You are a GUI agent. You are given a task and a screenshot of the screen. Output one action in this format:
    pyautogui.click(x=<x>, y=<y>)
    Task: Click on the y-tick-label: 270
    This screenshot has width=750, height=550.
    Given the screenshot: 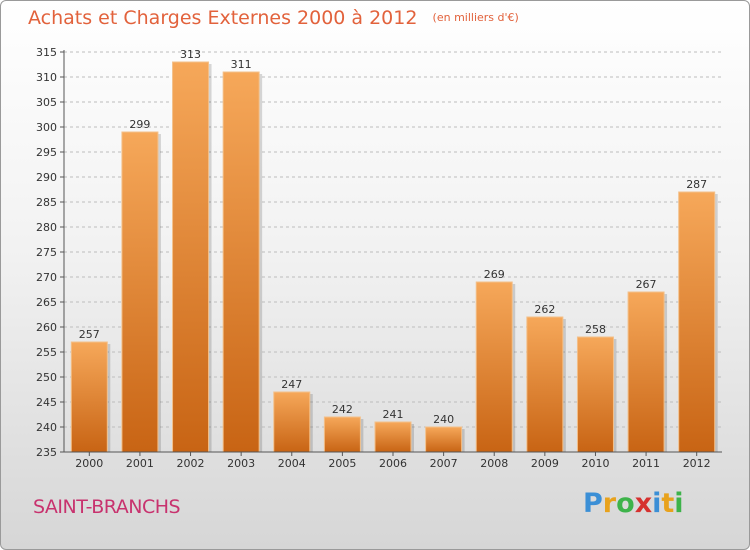 What is the action you would take?
    pyautogui.click(x=46, y=277)
    